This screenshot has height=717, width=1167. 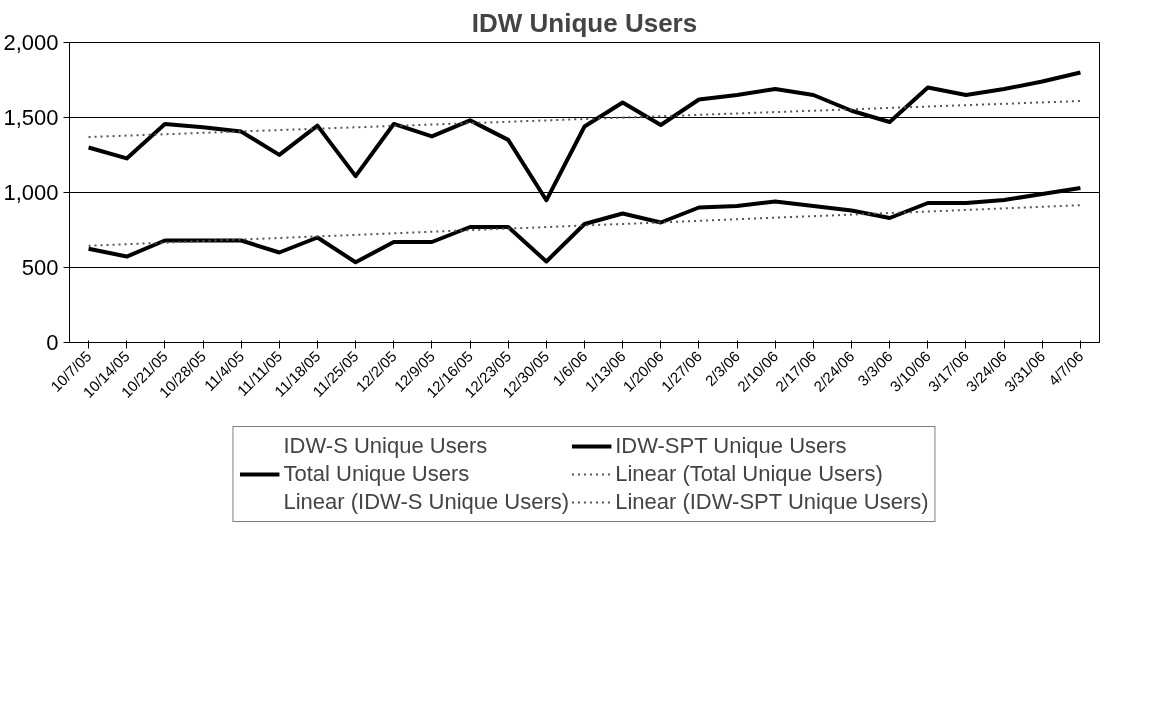 What do you see at coordinates (731, 446) in the screenshot?
I see `legend-label: IDW-SPT Unique Users` at bounding box center [731, 446].